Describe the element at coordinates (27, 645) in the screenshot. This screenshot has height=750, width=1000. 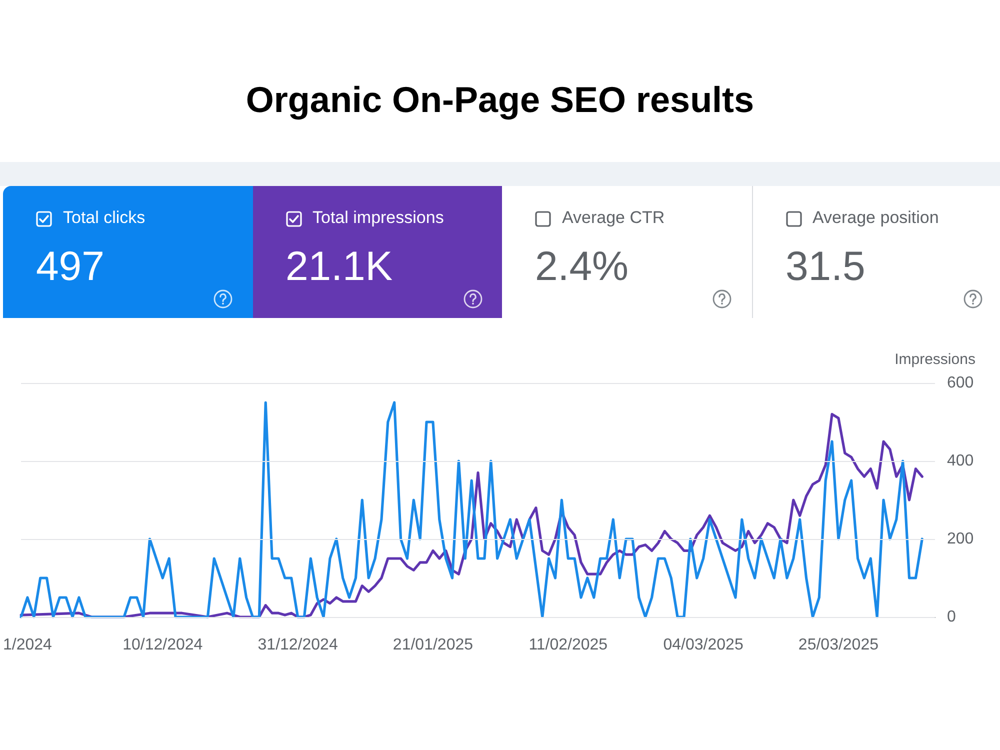
I see `x-tick-label: 1/2024` at that location.